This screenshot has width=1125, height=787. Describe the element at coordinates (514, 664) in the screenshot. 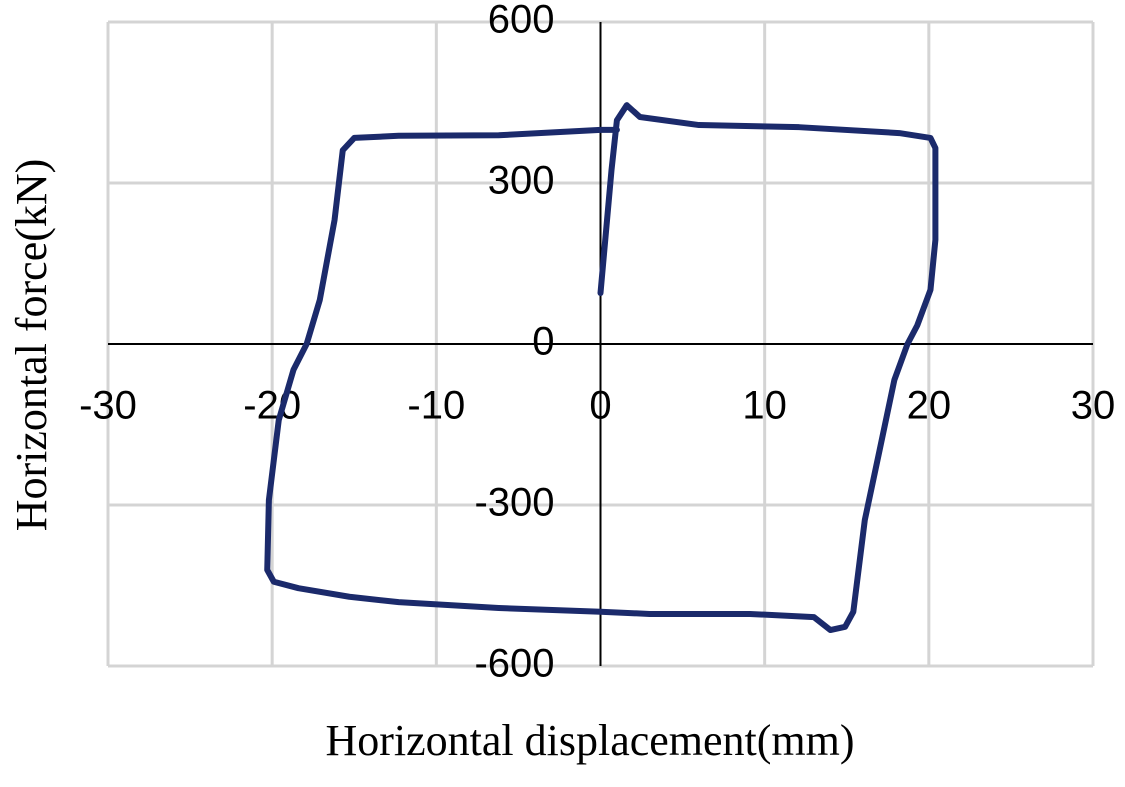

I see `y-tick-label: -600` at that location.